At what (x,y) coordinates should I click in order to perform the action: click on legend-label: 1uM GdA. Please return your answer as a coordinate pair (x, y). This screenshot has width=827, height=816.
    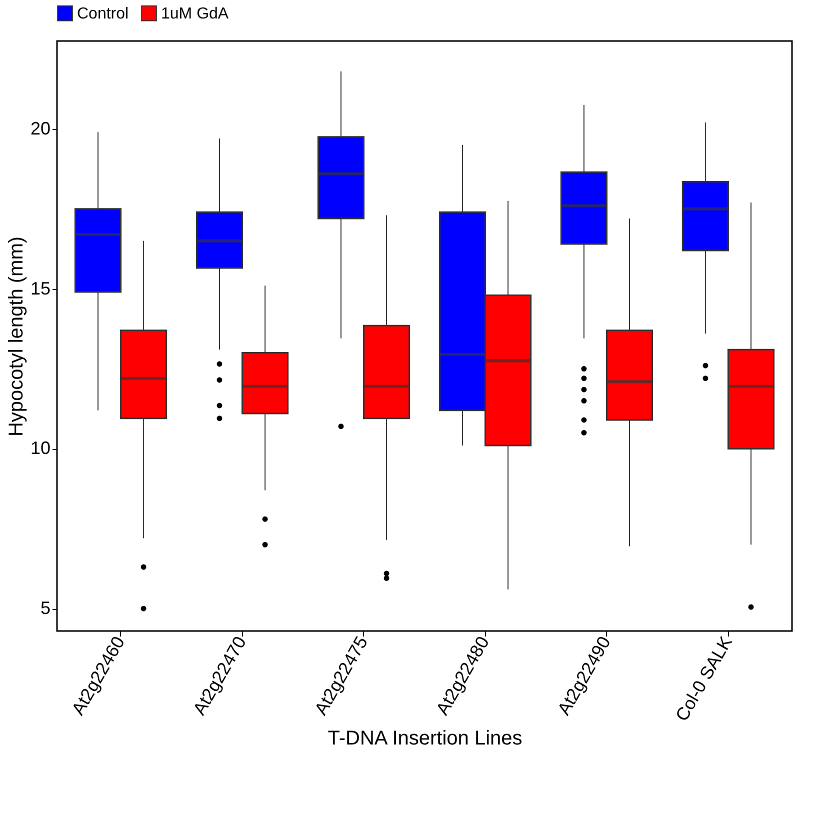
    Looking at the image, I should click on (195, 13).